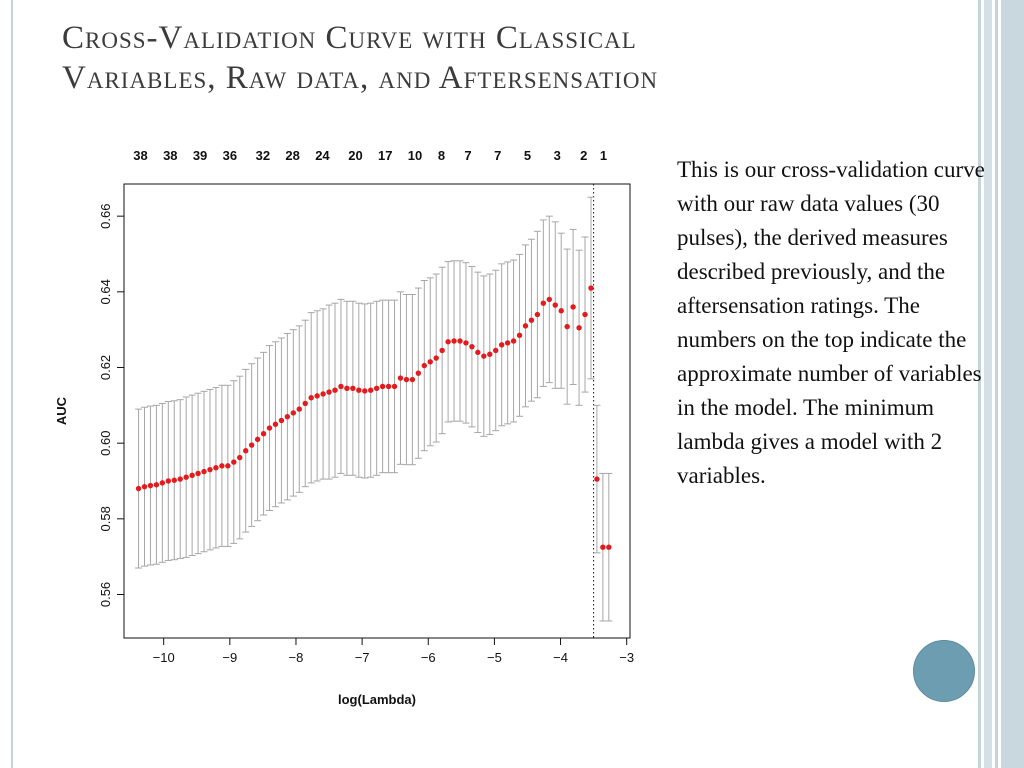 The image size is (1024, 768). I want to click on x-tick-label: −3, so click(626, 657).